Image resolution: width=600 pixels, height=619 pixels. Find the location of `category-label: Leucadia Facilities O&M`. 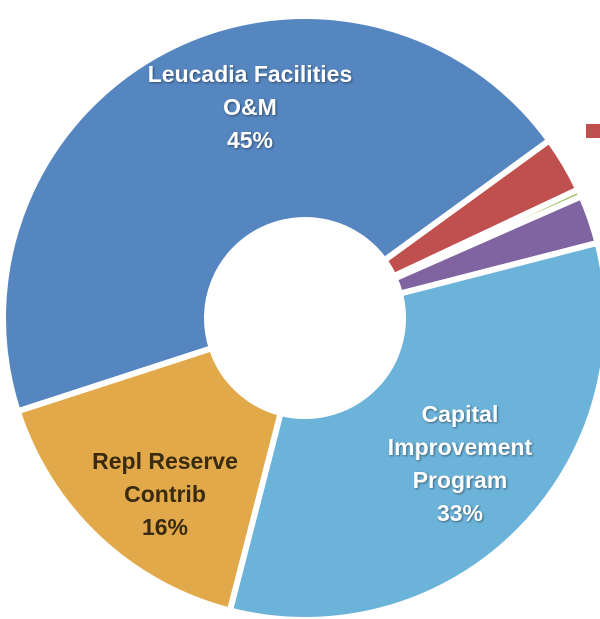

category-label: Leucadia Facilities O&M is located at coordinates (250, 90).